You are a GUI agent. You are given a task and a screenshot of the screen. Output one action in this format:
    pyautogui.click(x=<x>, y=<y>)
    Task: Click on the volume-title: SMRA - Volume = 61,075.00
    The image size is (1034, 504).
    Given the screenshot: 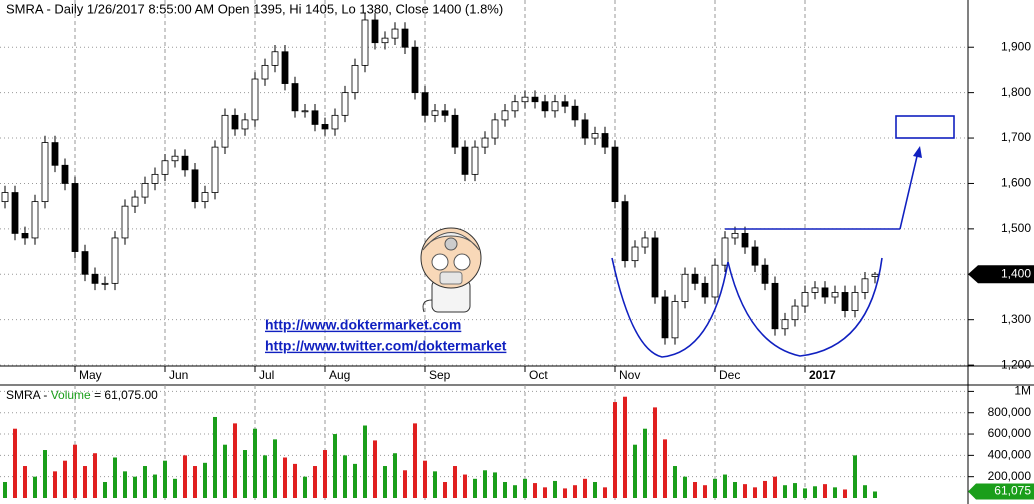 What is the action you would take?
    pyautogui.click(x=82, y=395)
    